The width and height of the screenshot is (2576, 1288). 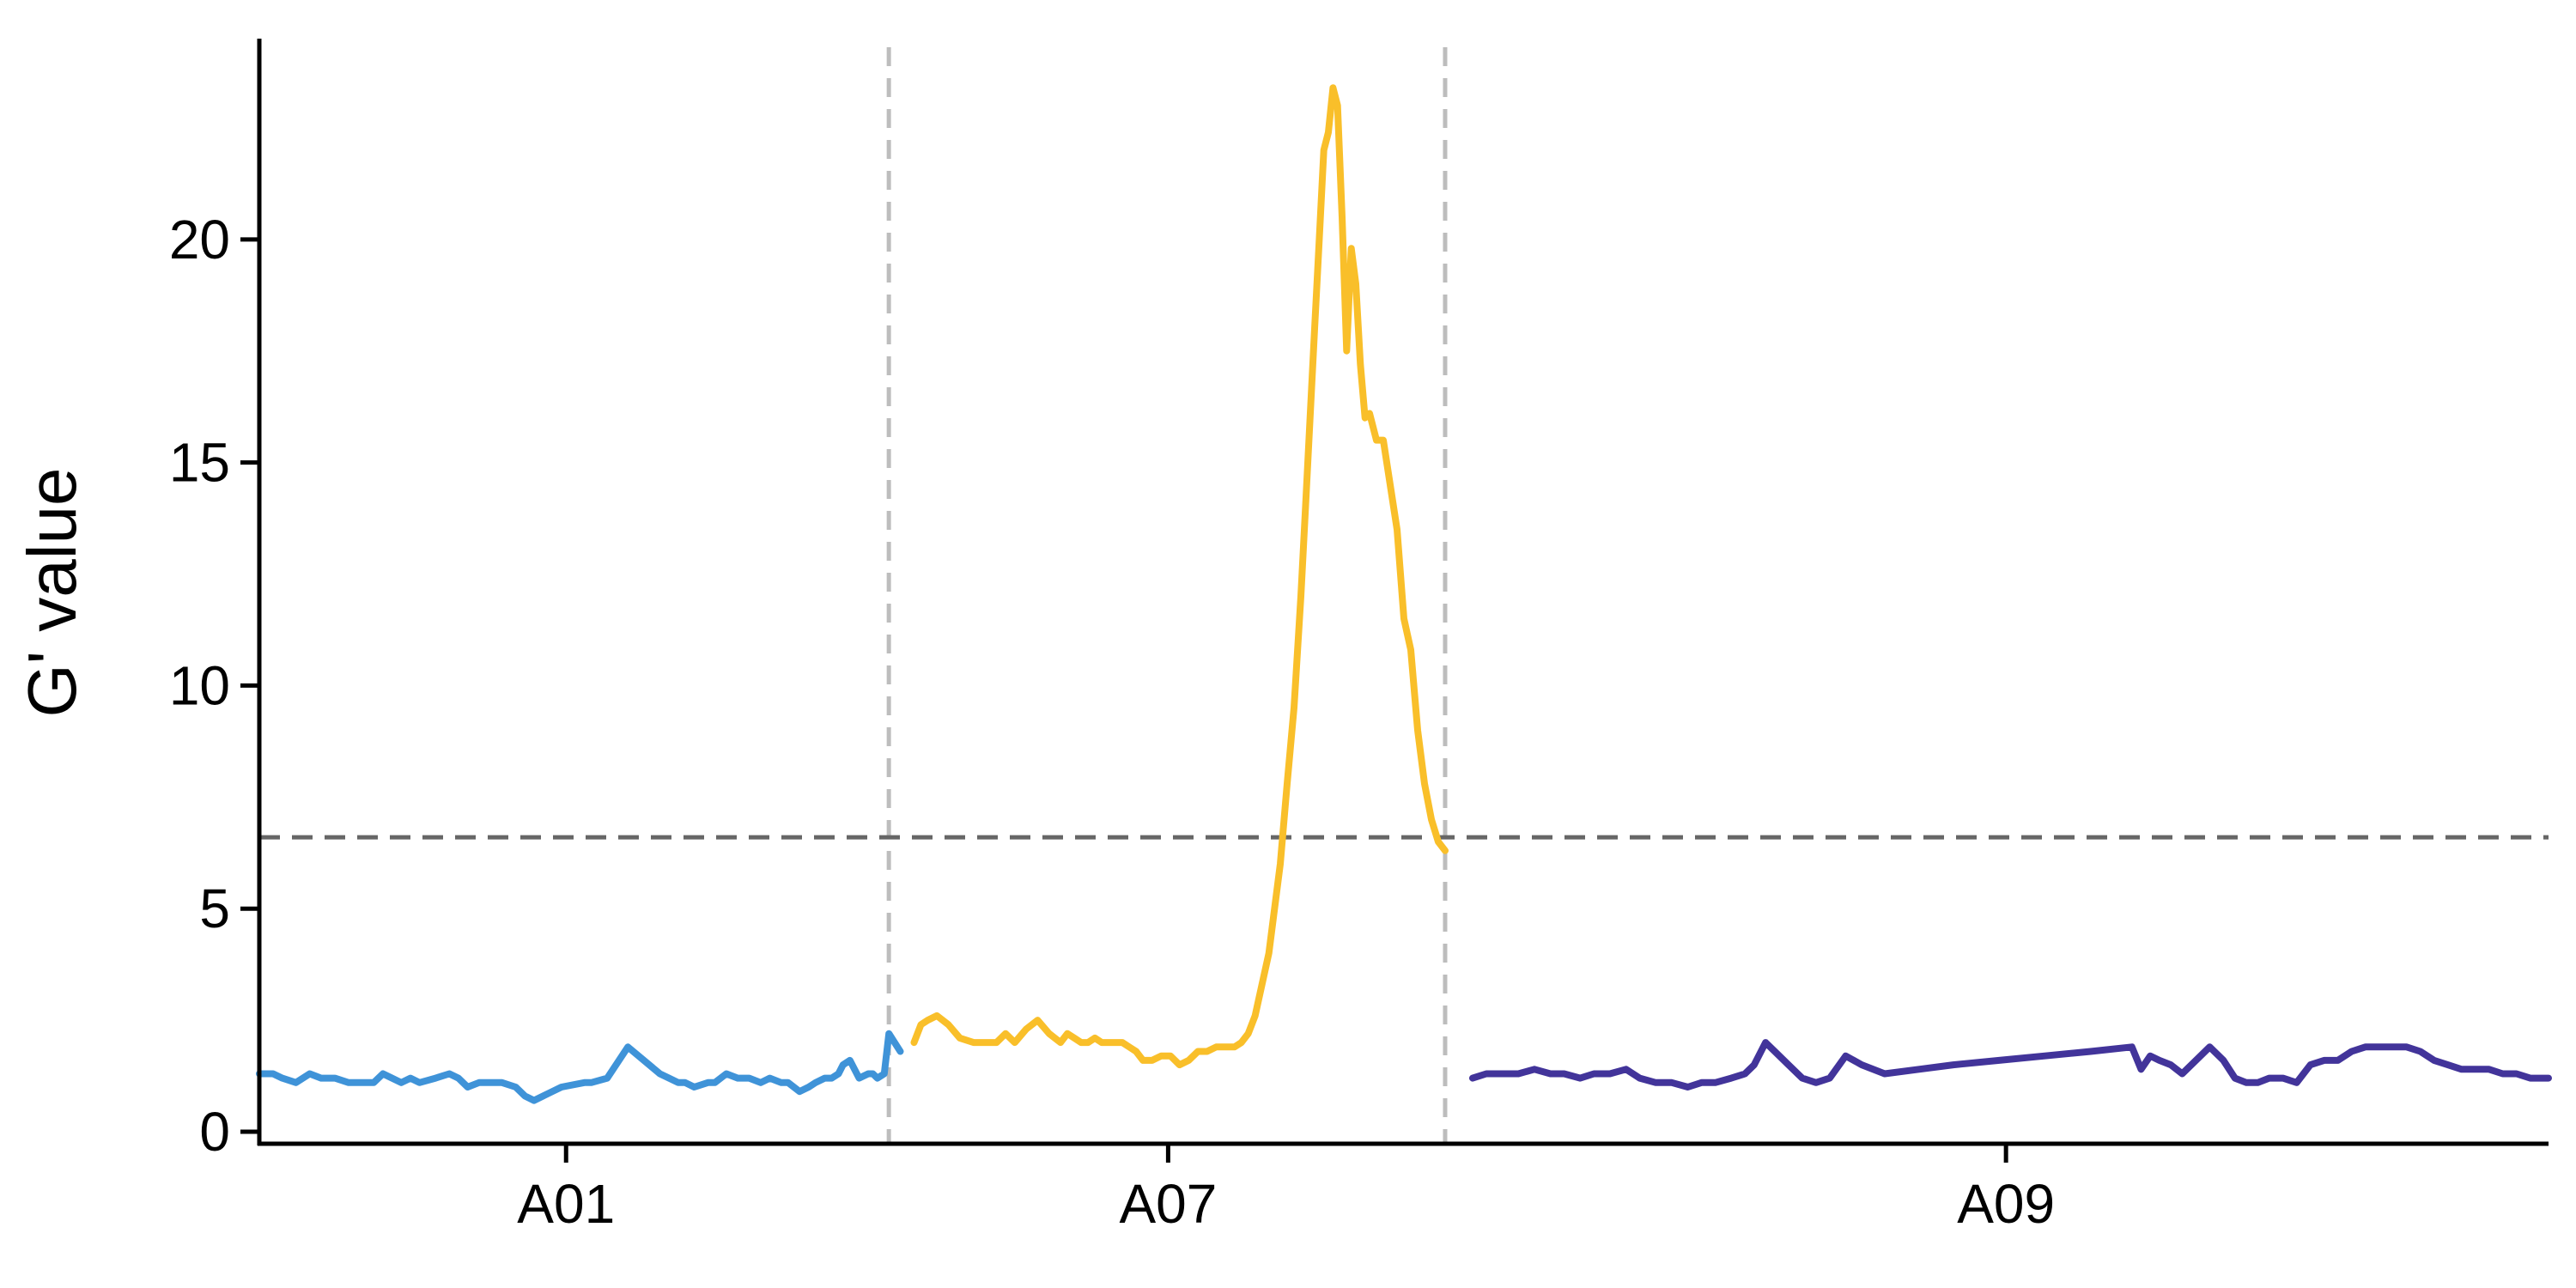 What do you see at coordinates (214, 1132) in the screenshot?
I see `y-tick-label: 0` at bounding box center [214, 1132].